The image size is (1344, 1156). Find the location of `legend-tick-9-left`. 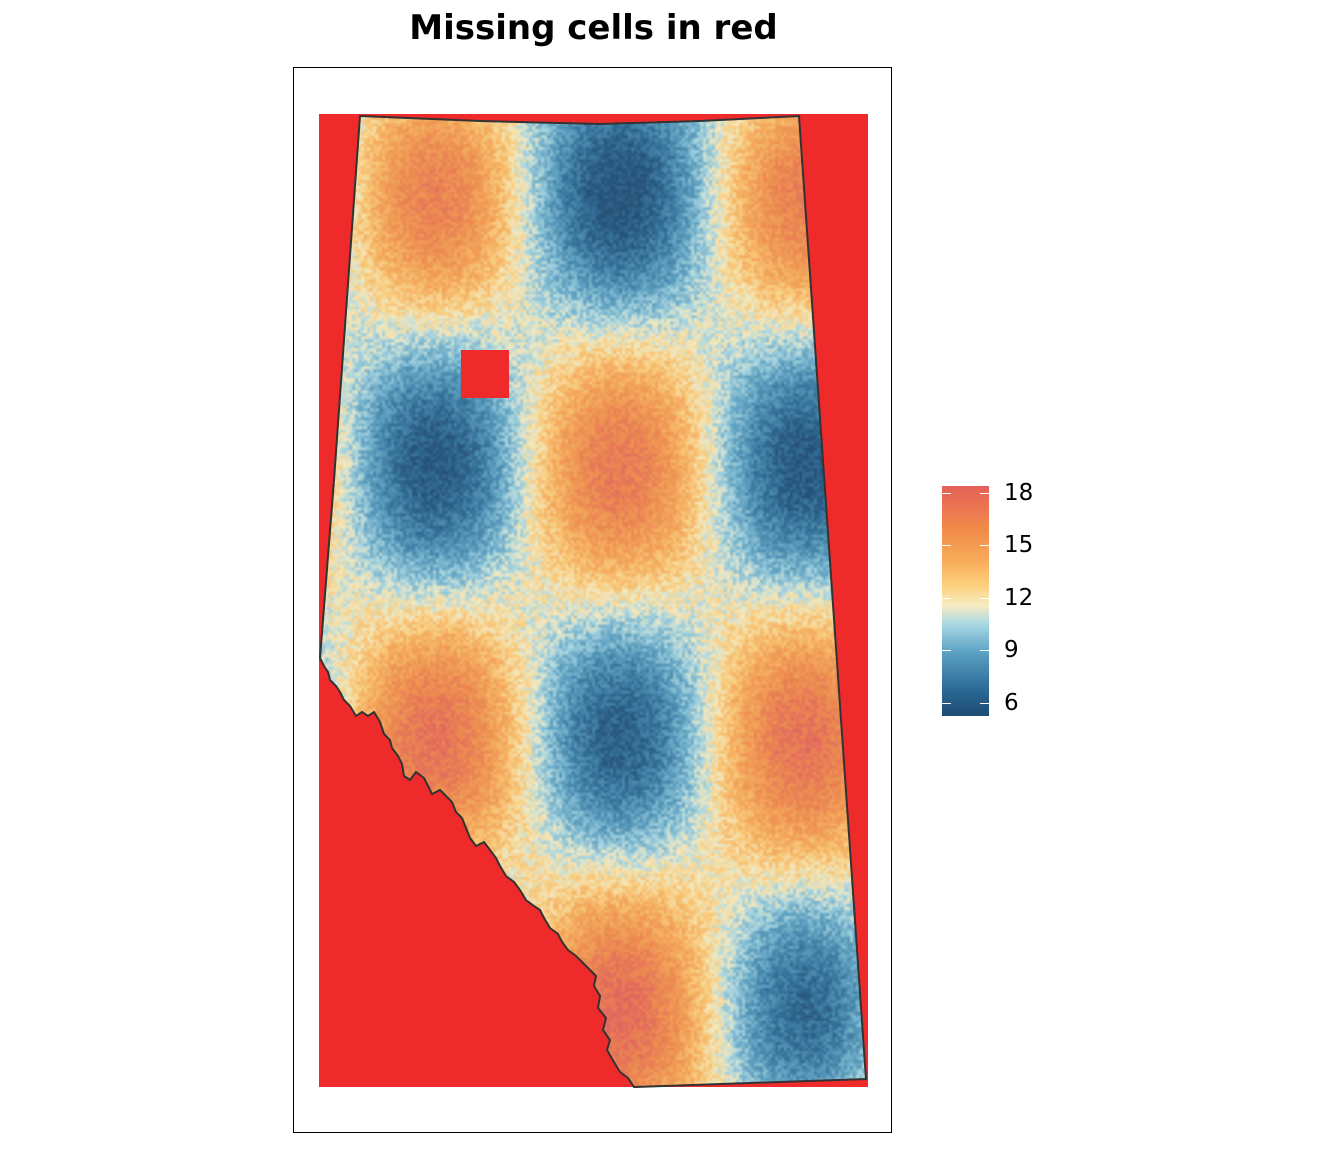

legend-tick-9-left is located at coordinates (946, 650).